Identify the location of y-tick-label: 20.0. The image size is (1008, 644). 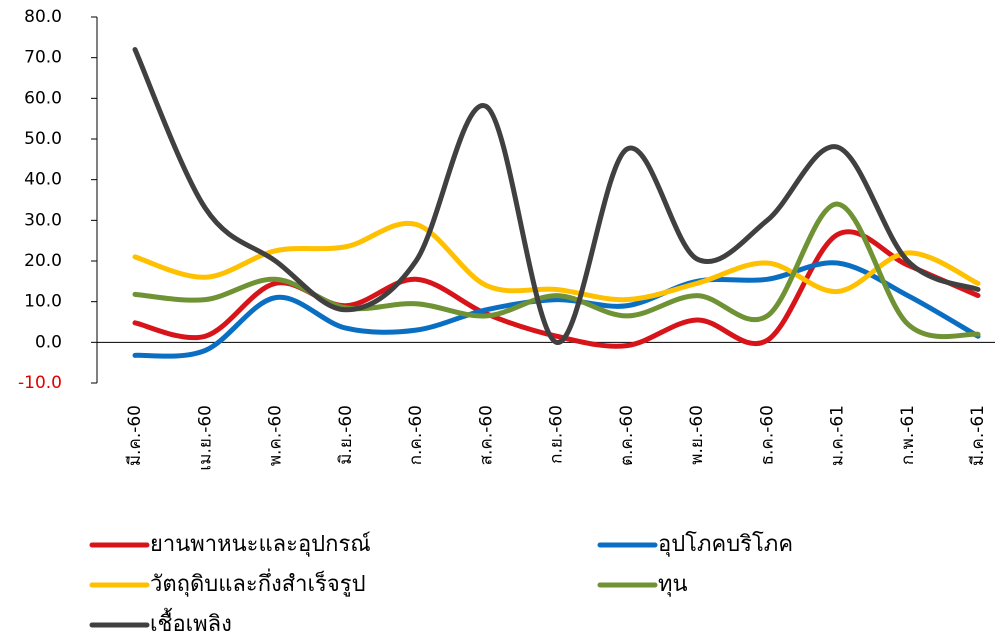
(43, 261).